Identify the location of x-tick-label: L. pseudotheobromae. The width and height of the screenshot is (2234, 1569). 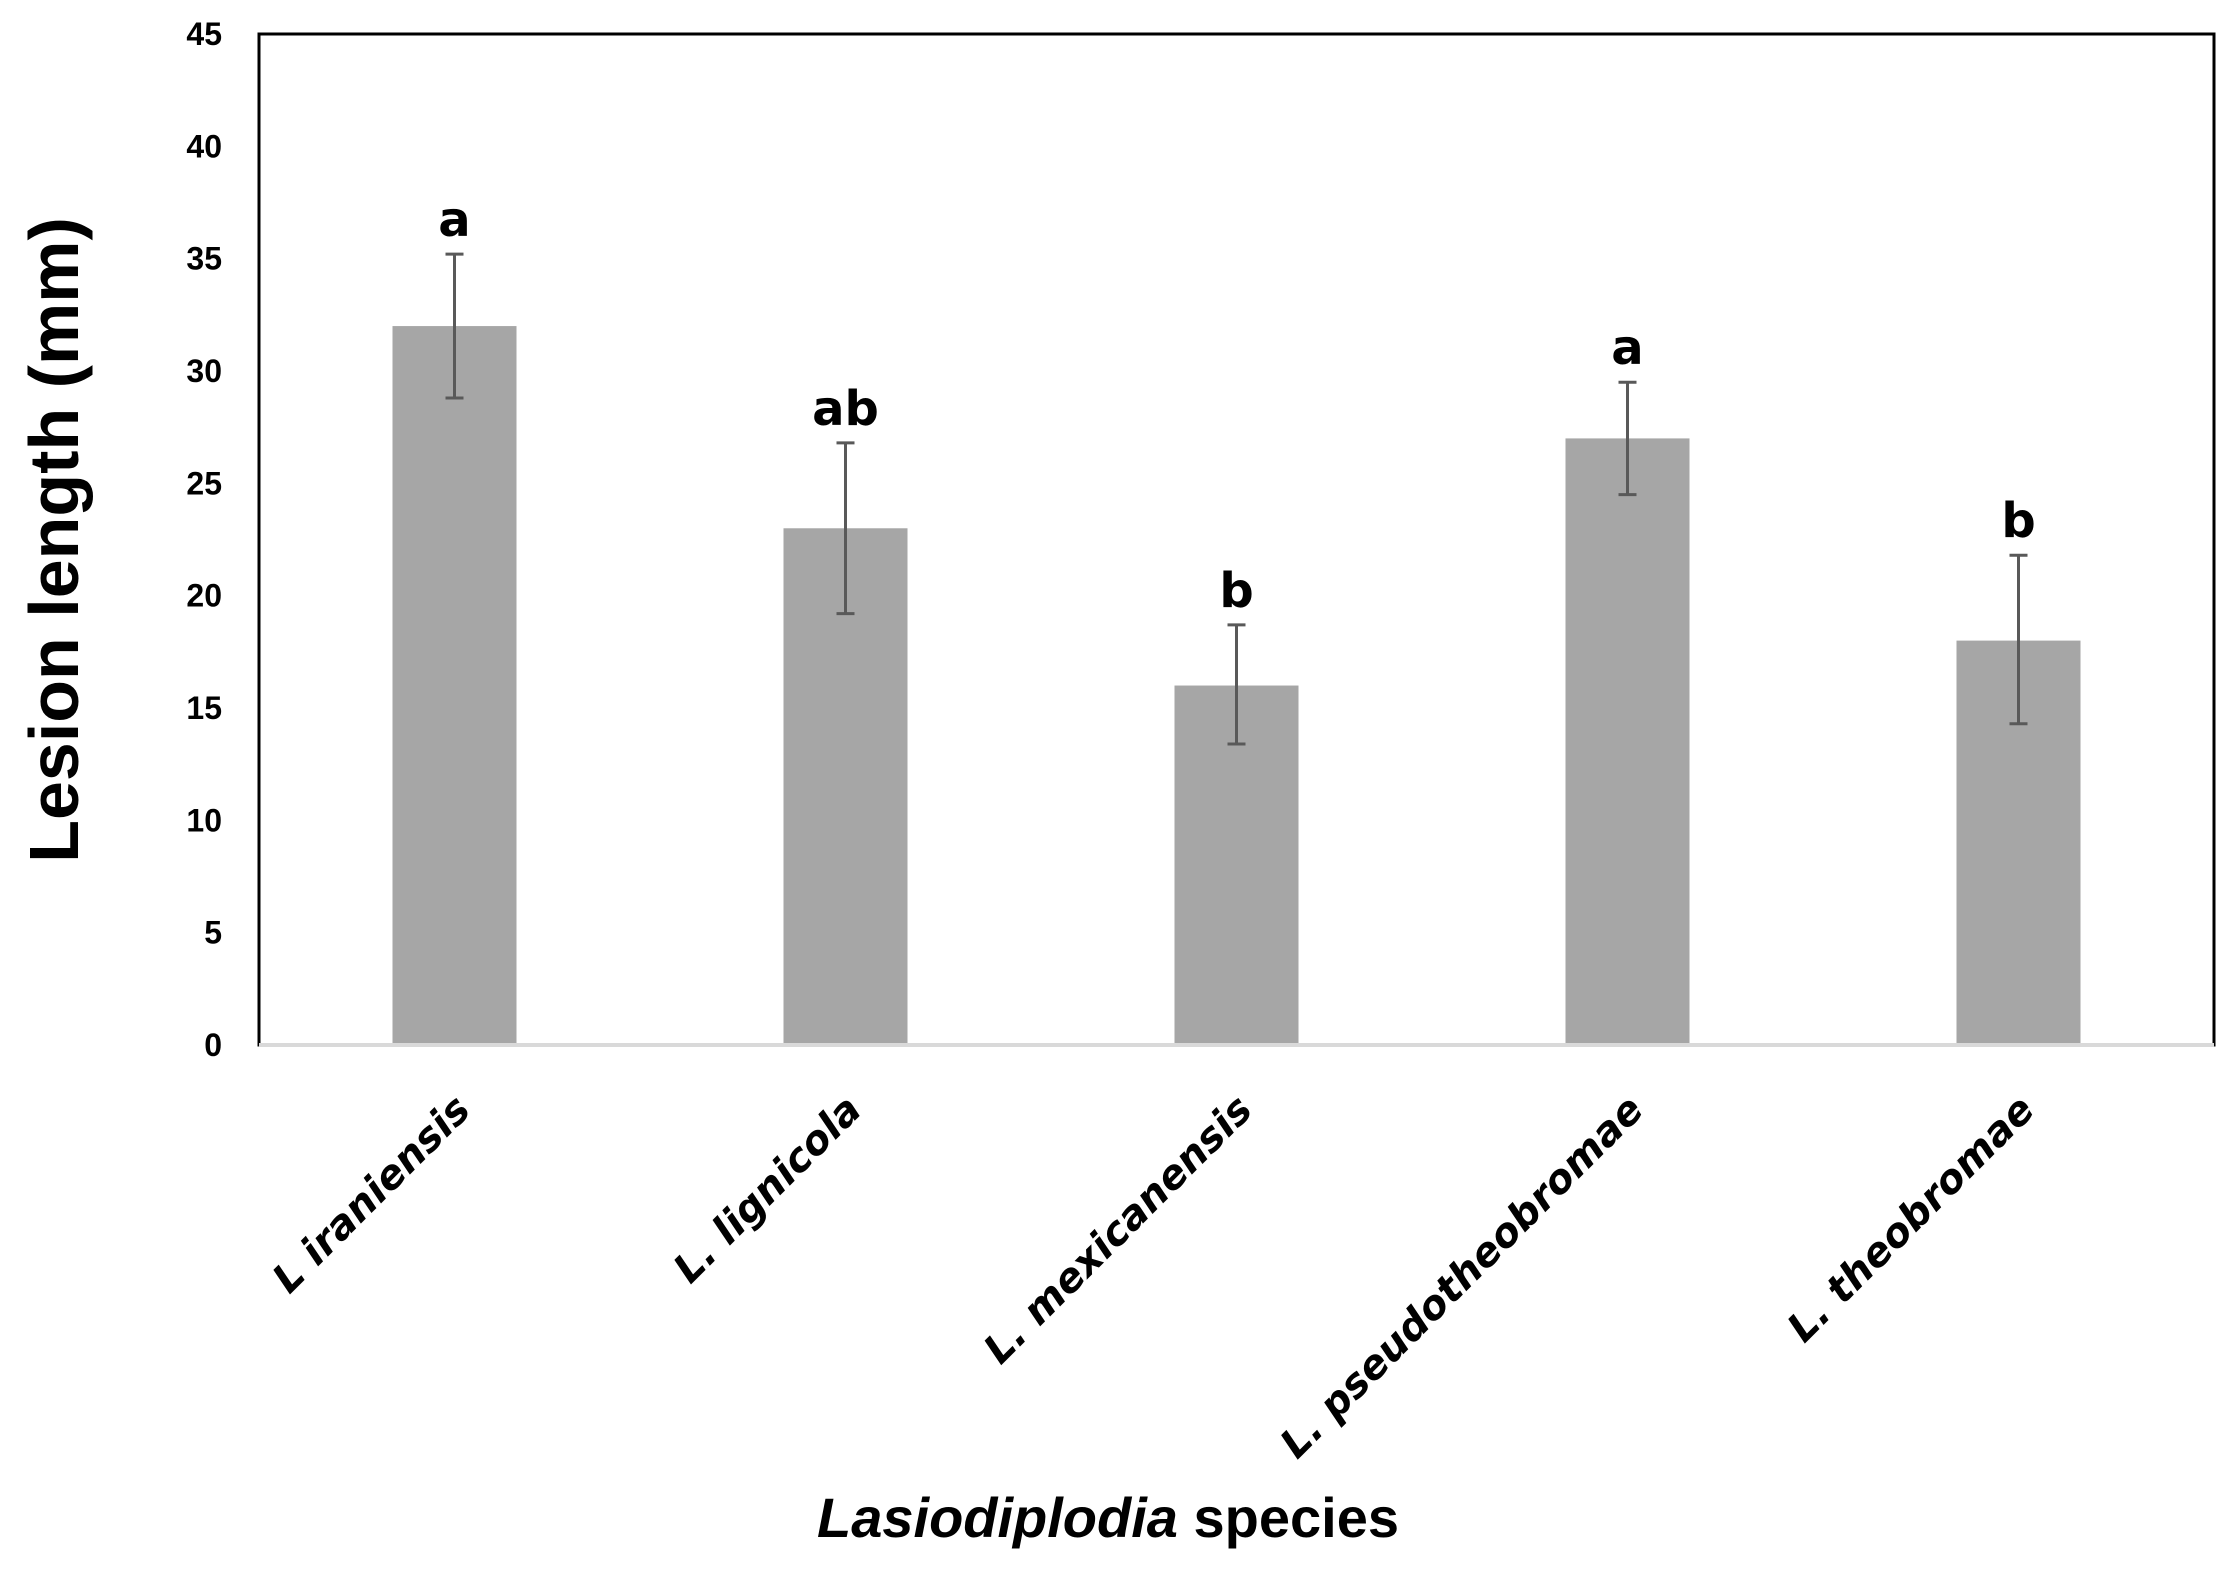
(1462, 1277).